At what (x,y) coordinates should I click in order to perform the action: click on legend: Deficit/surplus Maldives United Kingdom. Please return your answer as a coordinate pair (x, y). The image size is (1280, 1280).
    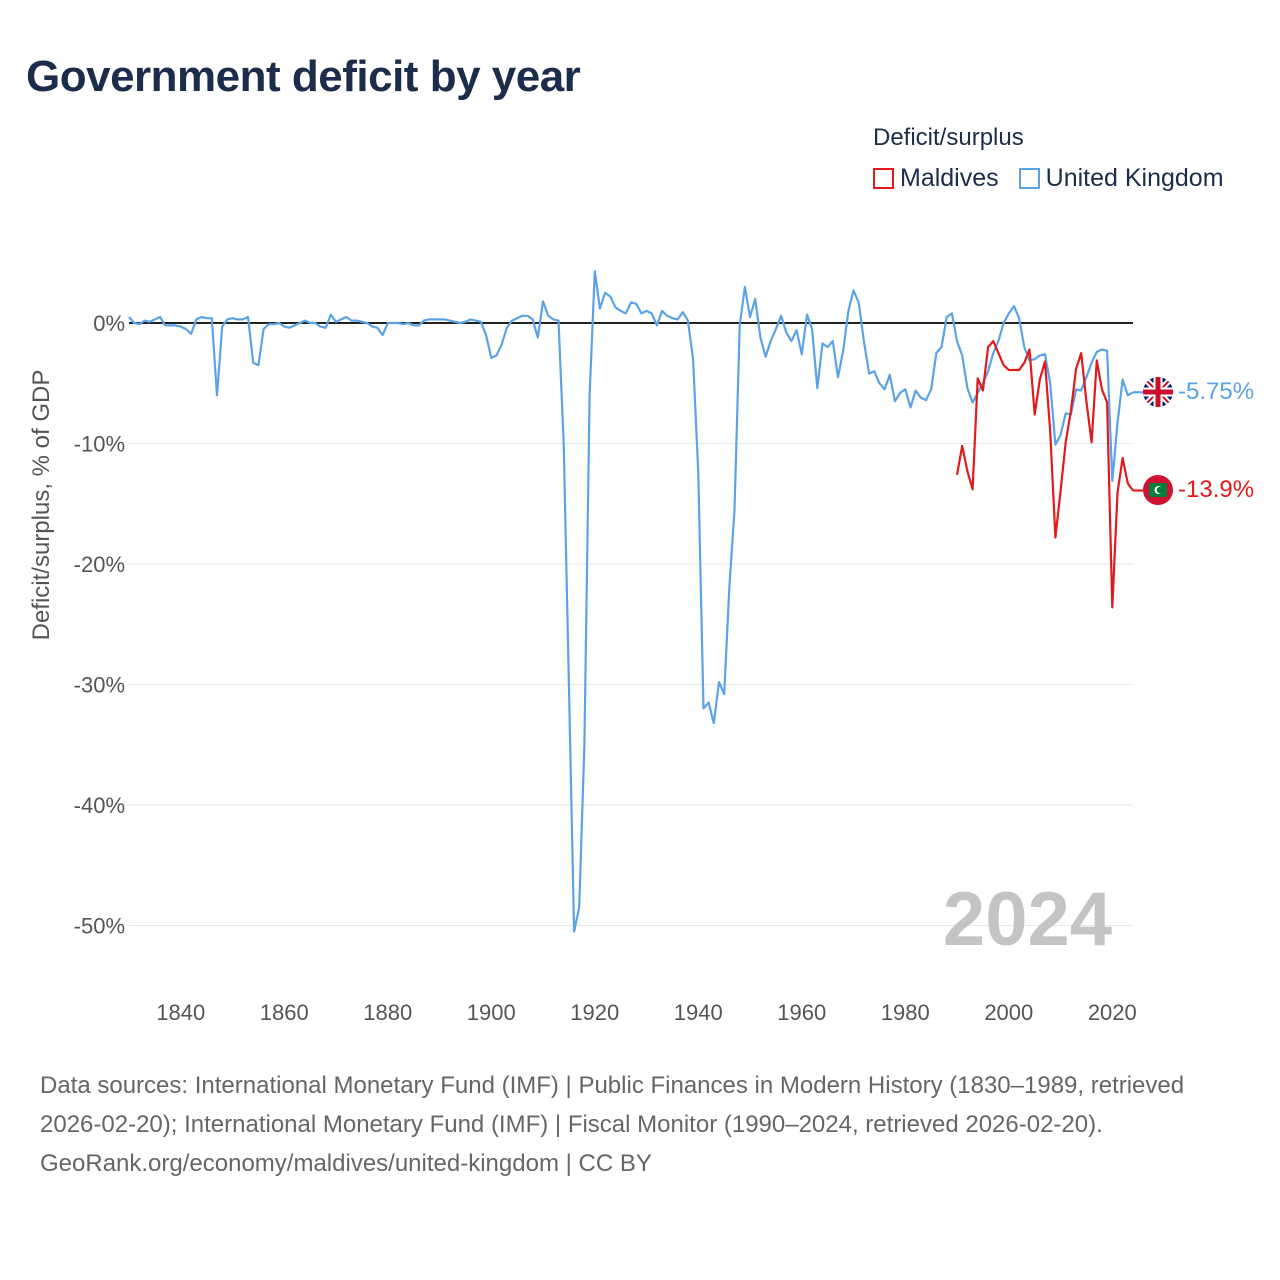
    Looking at the image, I should click on (1048, 158).